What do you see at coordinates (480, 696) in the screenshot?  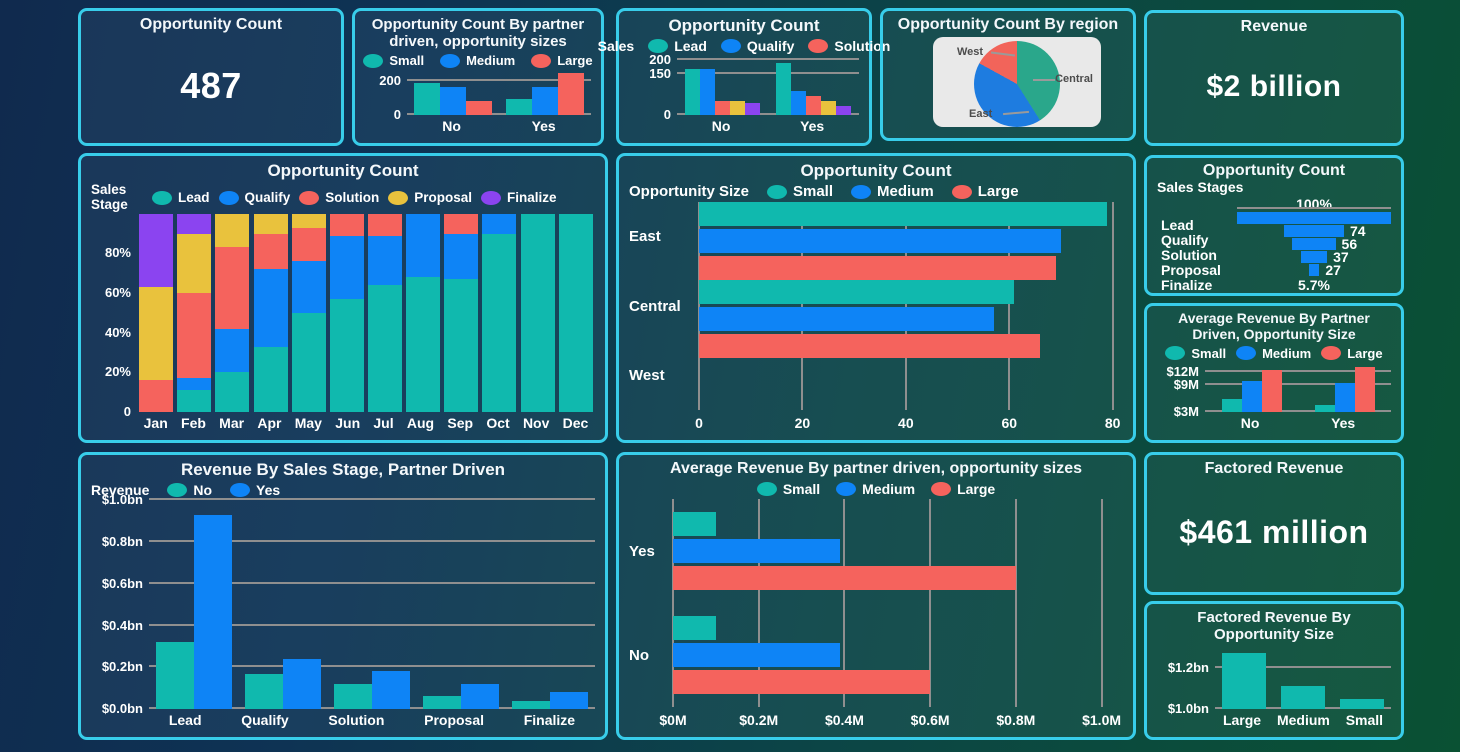 I see `bar-yes-proposal` at bounding box center [480, 696].